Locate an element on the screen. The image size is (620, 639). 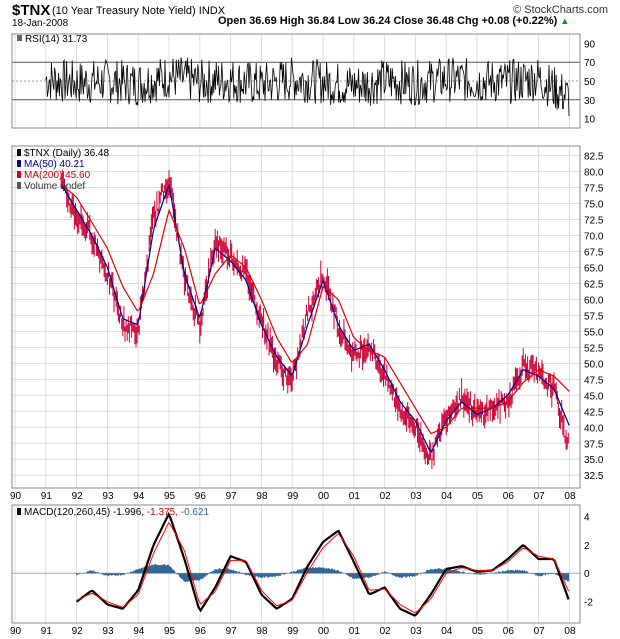
rsi-tick-label: 90 is located at coordinates (590, 44).